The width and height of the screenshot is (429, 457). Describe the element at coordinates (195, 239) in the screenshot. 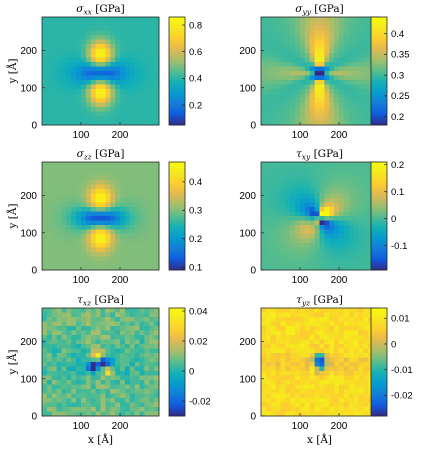

I see `colorbar-tick-label: 0.2` at that location.